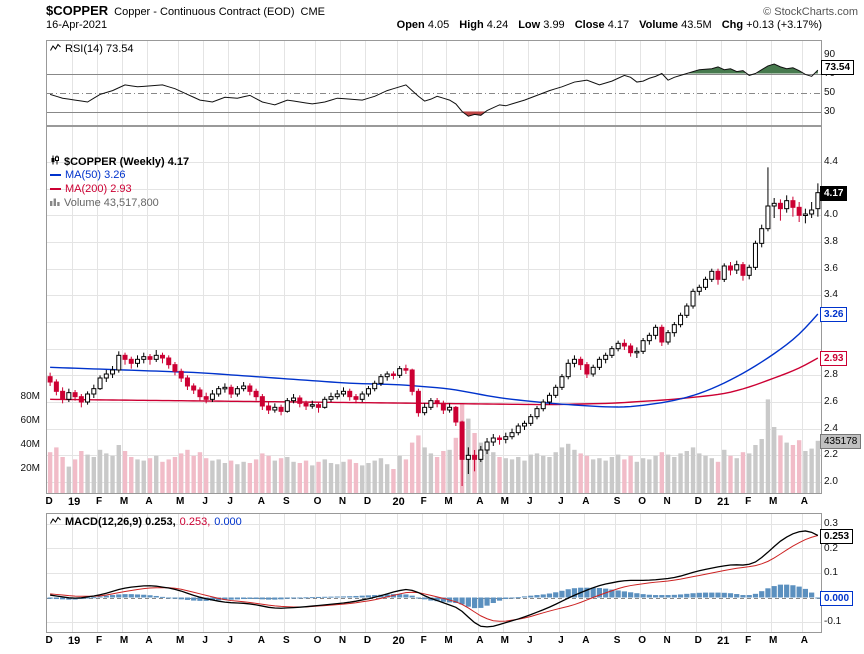  I want to click on quote-label: Close, so click(589, 25).